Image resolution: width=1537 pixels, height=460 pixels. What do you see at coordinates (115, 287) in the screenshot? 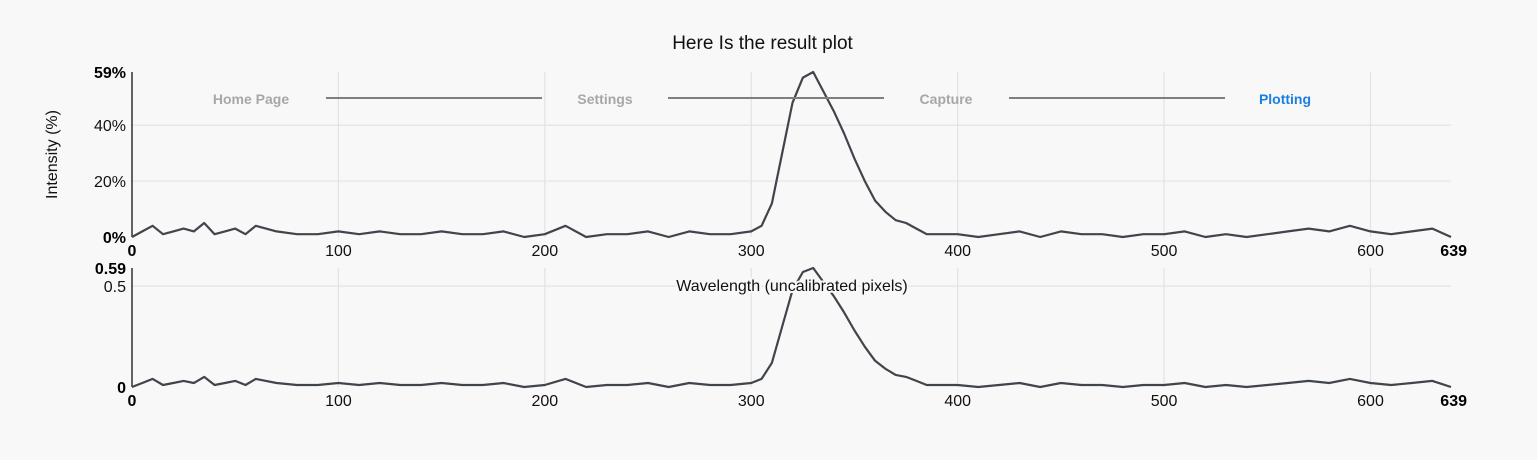
I see `y-tick-label: 0.5` at bounding box center [115, 287].